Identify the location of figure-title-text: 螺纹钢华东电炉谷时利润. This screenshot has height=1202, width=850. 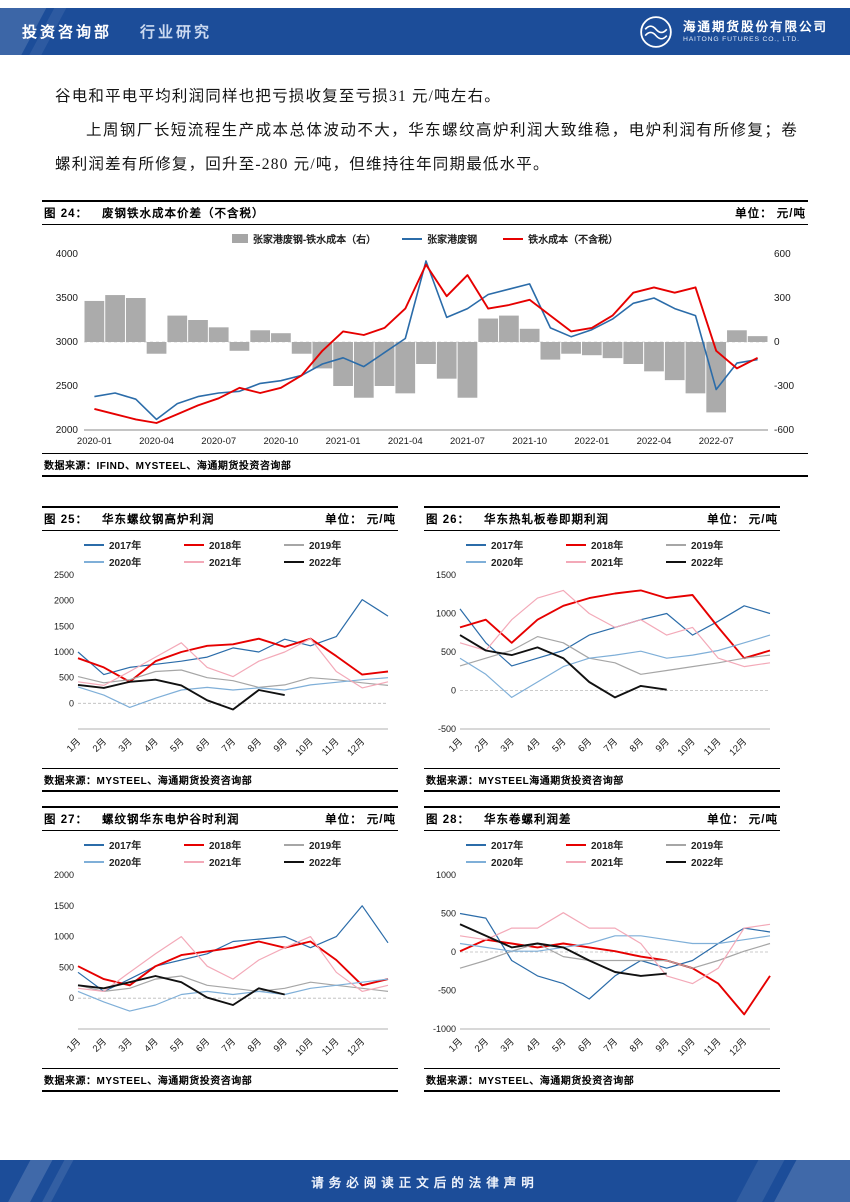
(171, 820).